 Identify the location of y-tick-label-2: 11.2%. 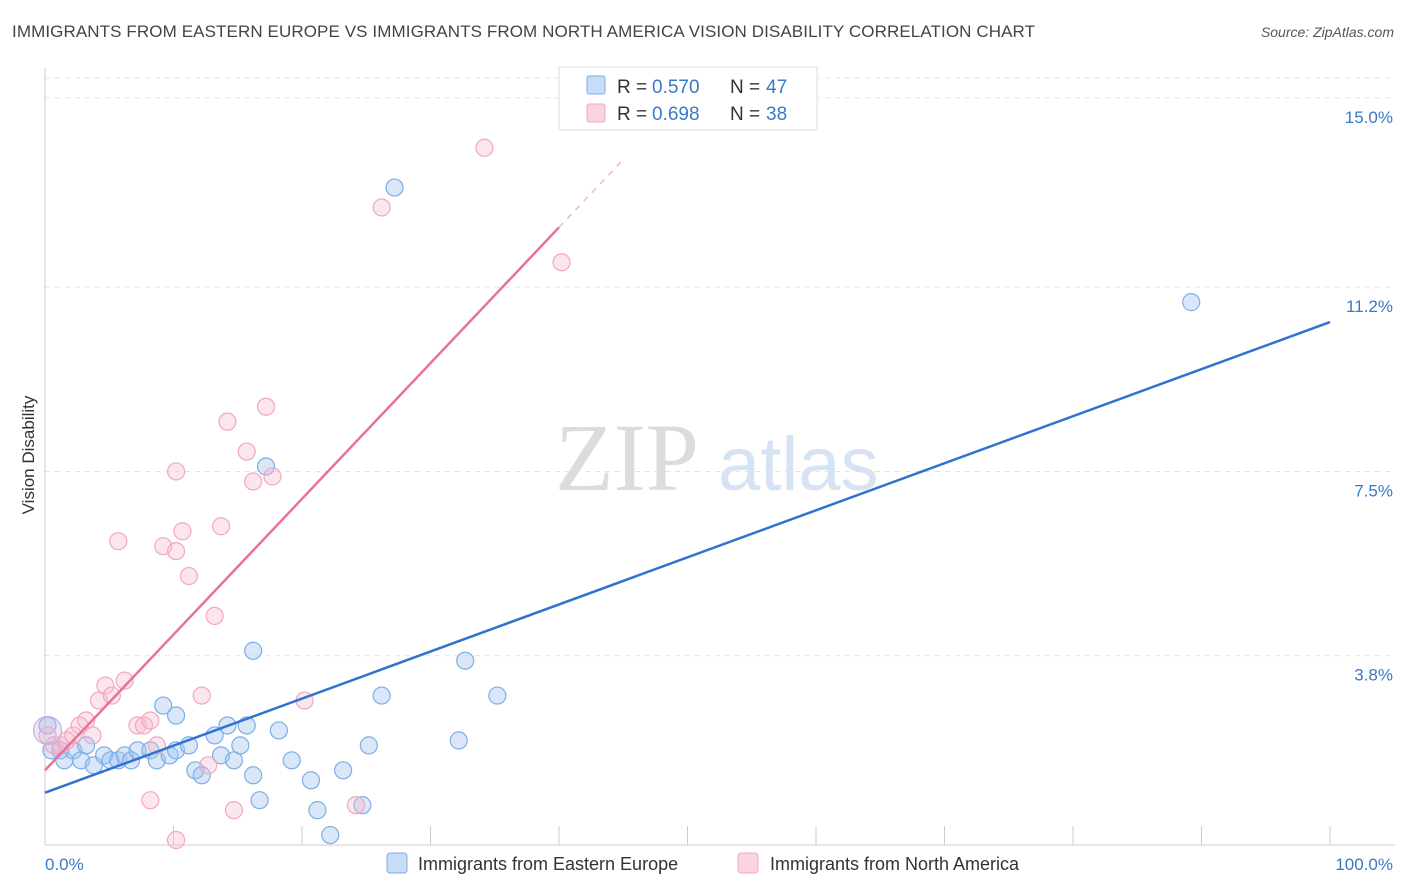
(1369, 306).